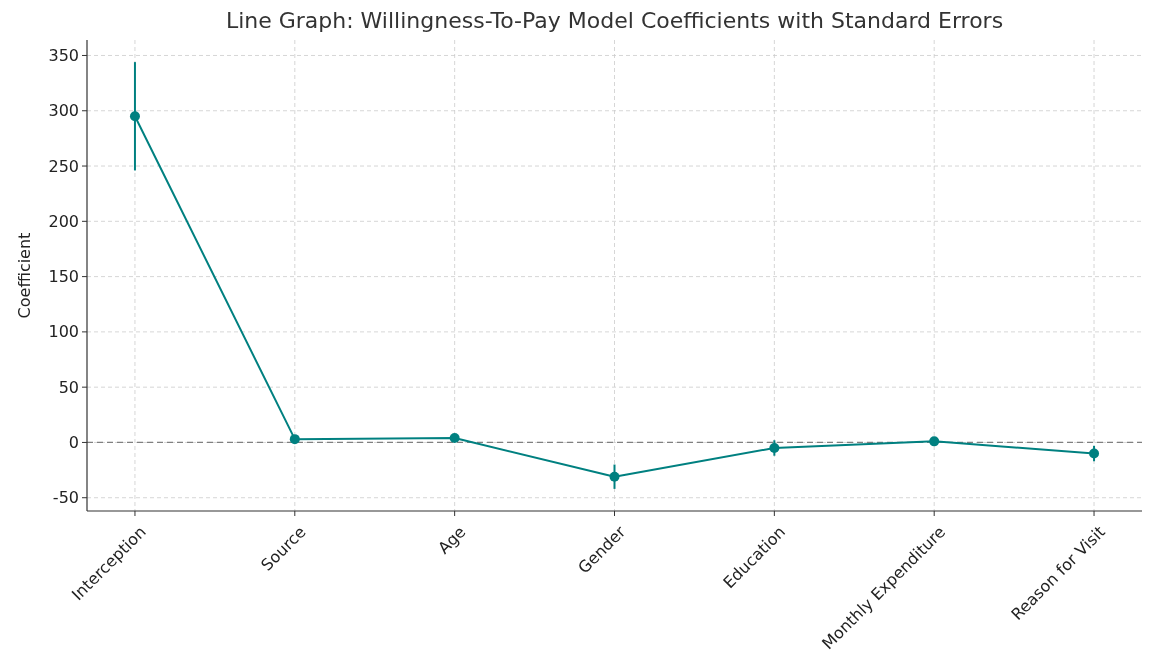 The image size is (1156, 671). I want to click on y-tick-label: 50, so click(68, 387).